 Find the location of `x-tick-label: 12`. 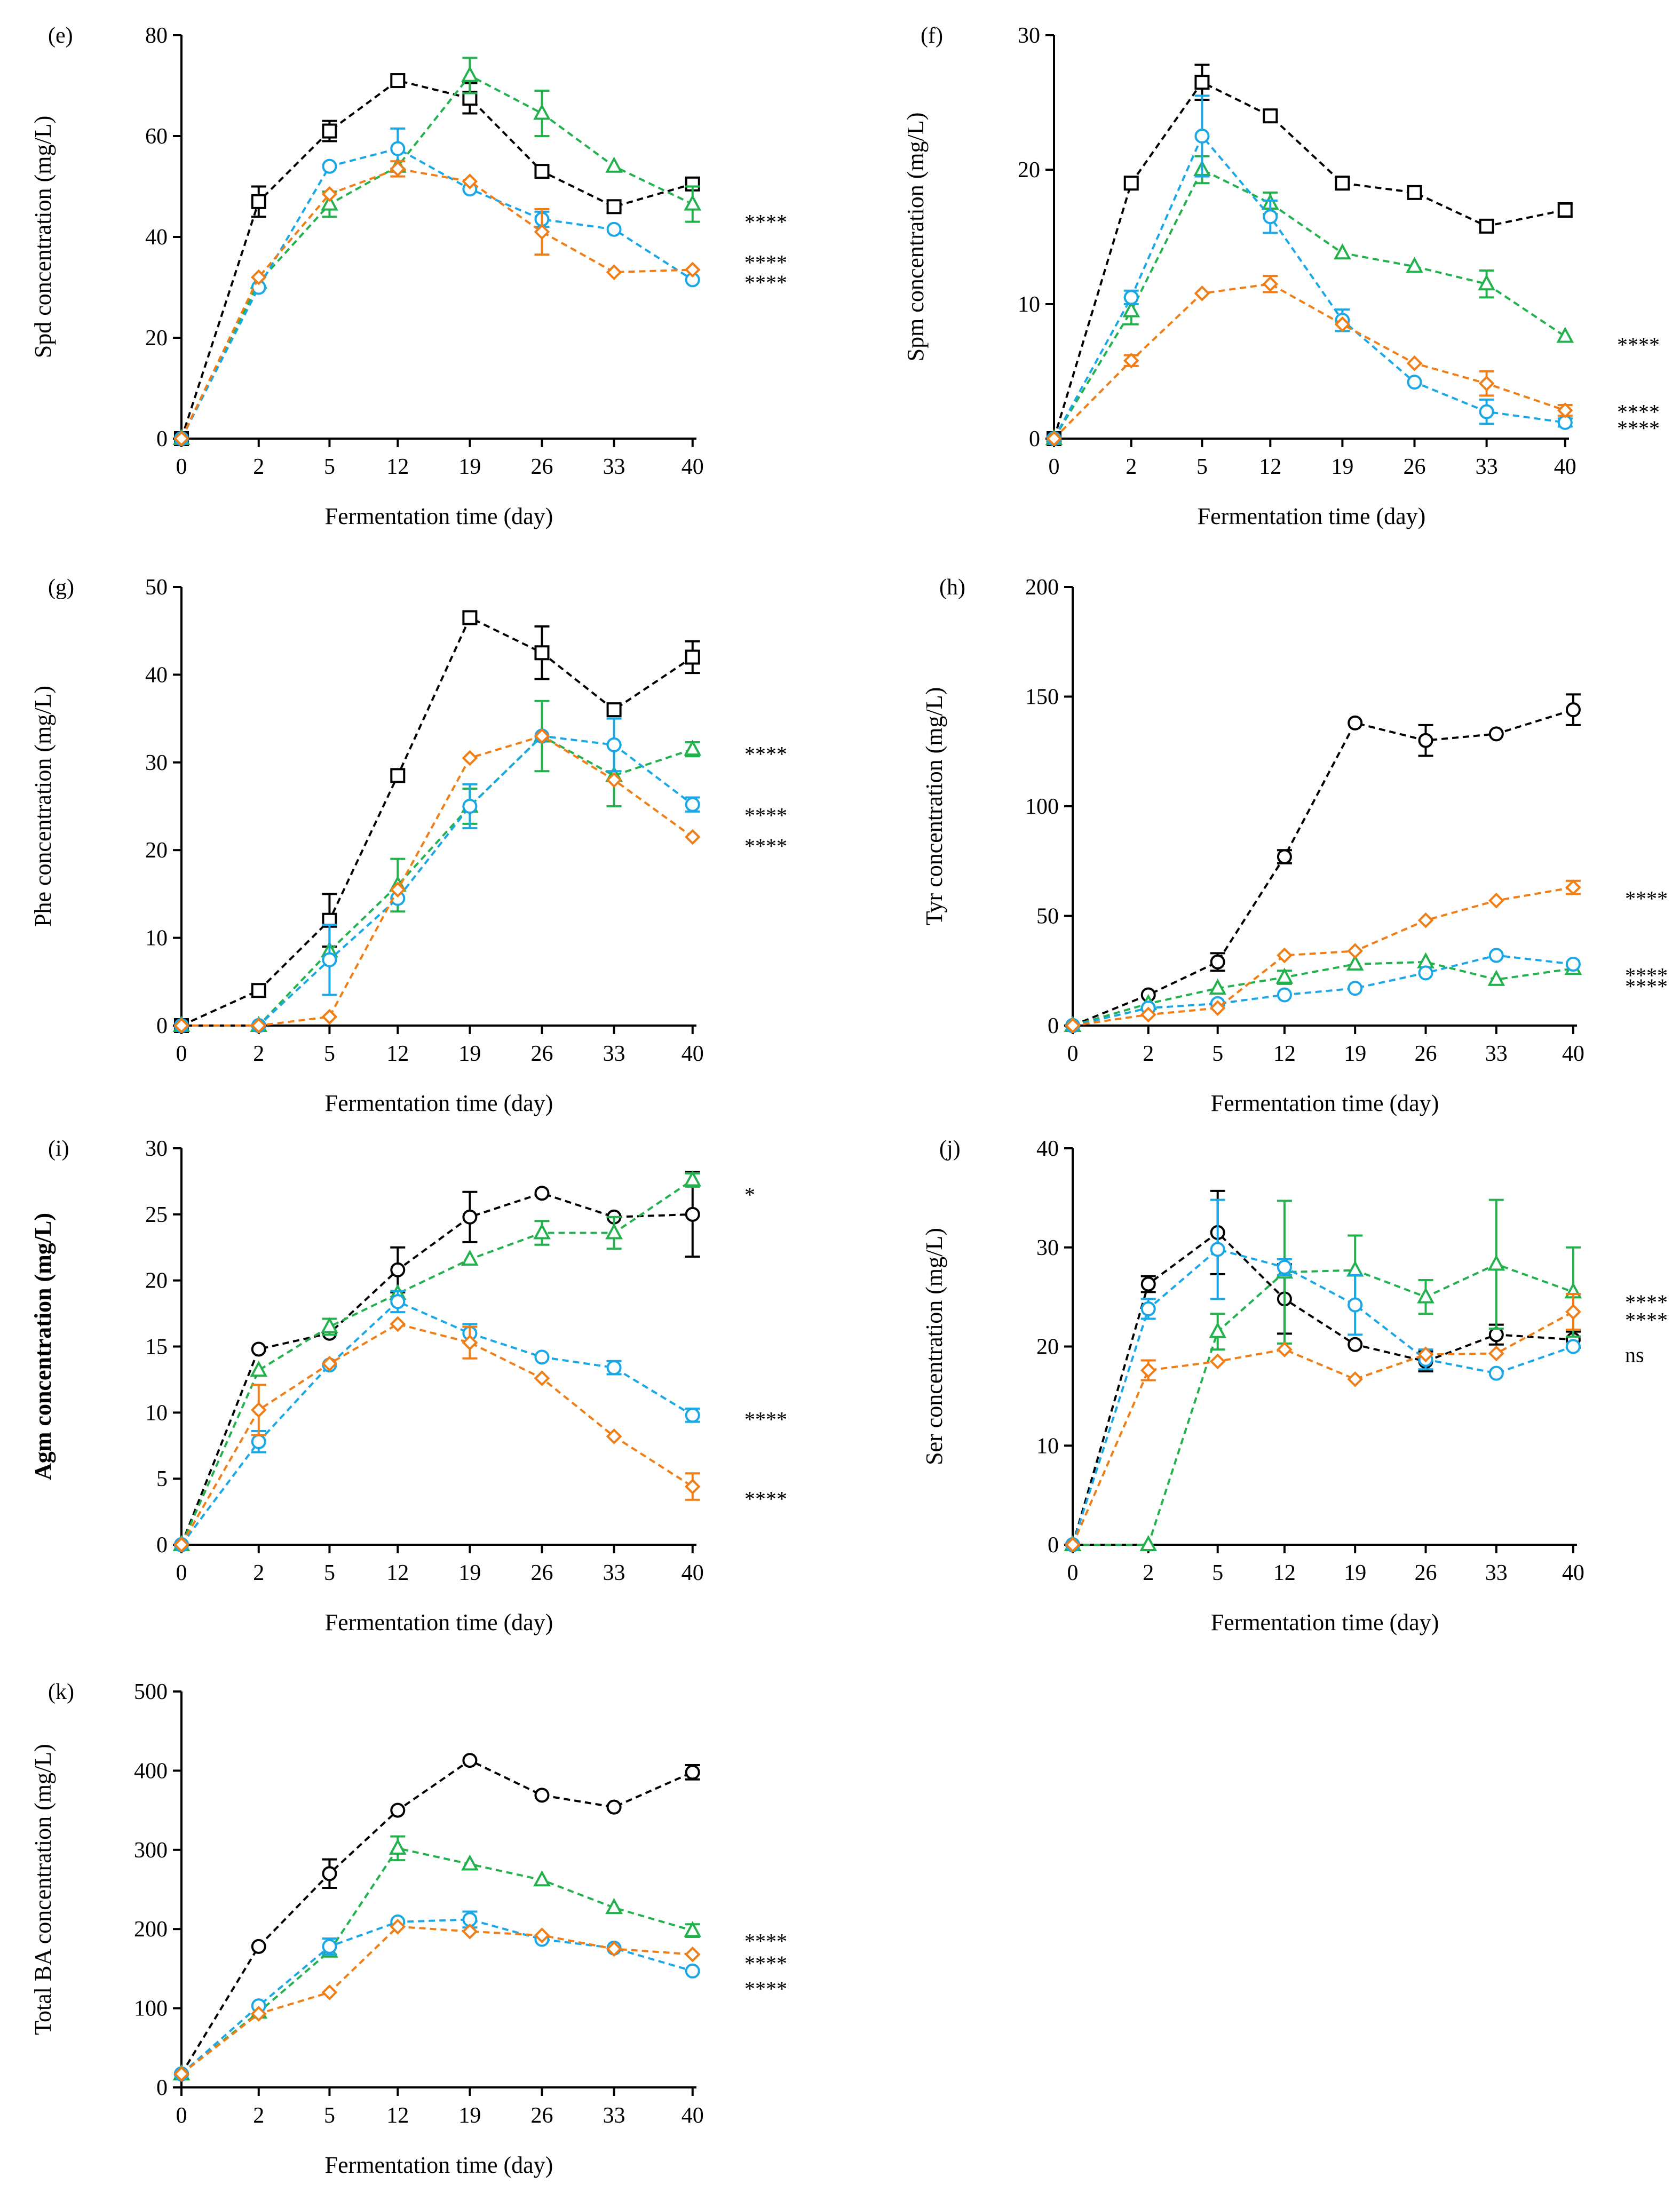

x-tick-label: 12 is located at coordinates (397, 2115).